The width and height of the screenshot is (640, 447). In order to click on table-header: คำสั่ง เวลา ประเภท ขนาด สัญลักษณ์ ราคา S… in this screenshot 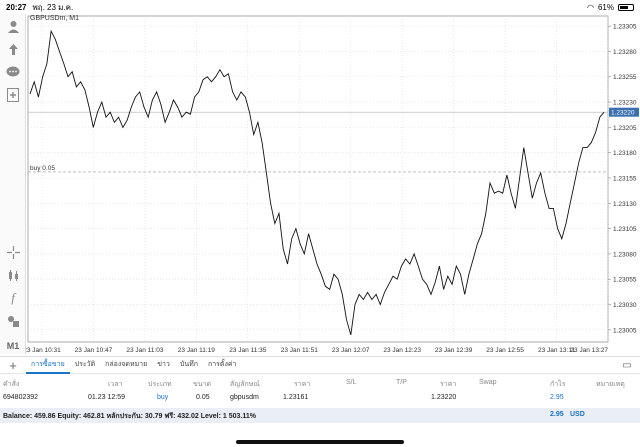, I will do `click(320, 383)`.